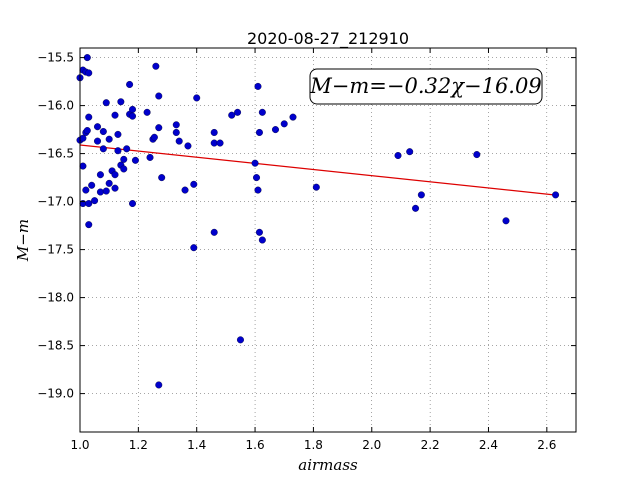  I want to click on y-tick-label: −18.0, so click(55, 298).